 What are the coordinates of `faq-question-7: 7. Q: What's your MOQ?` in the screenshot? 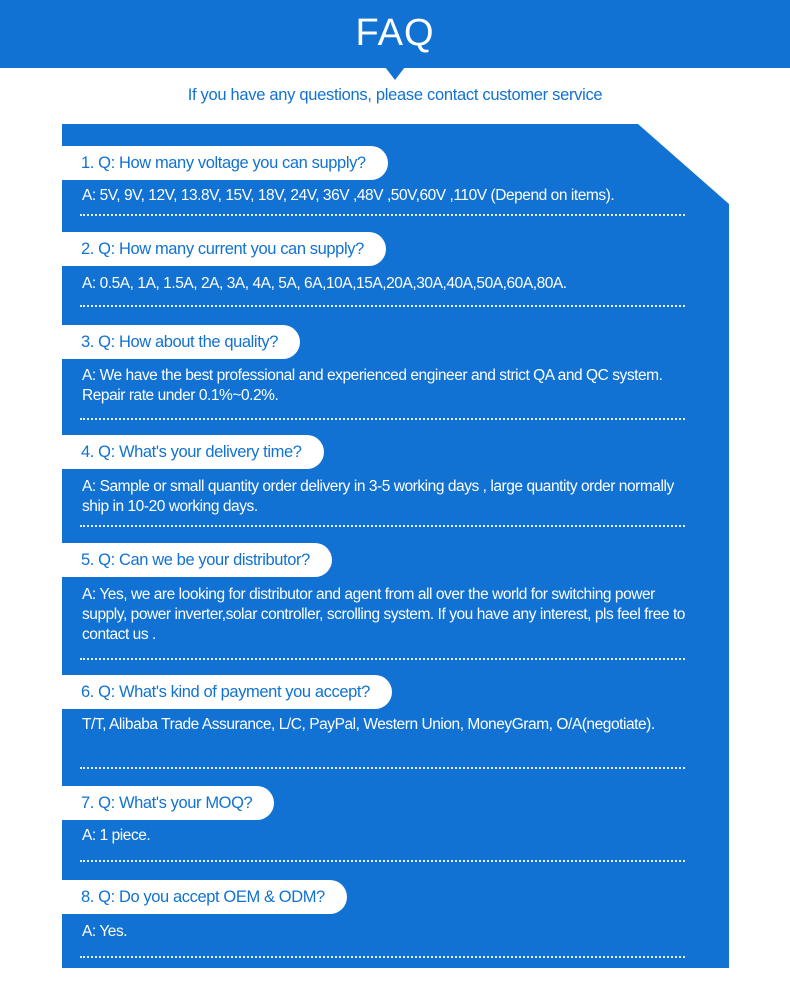 It's located at (168, 803).